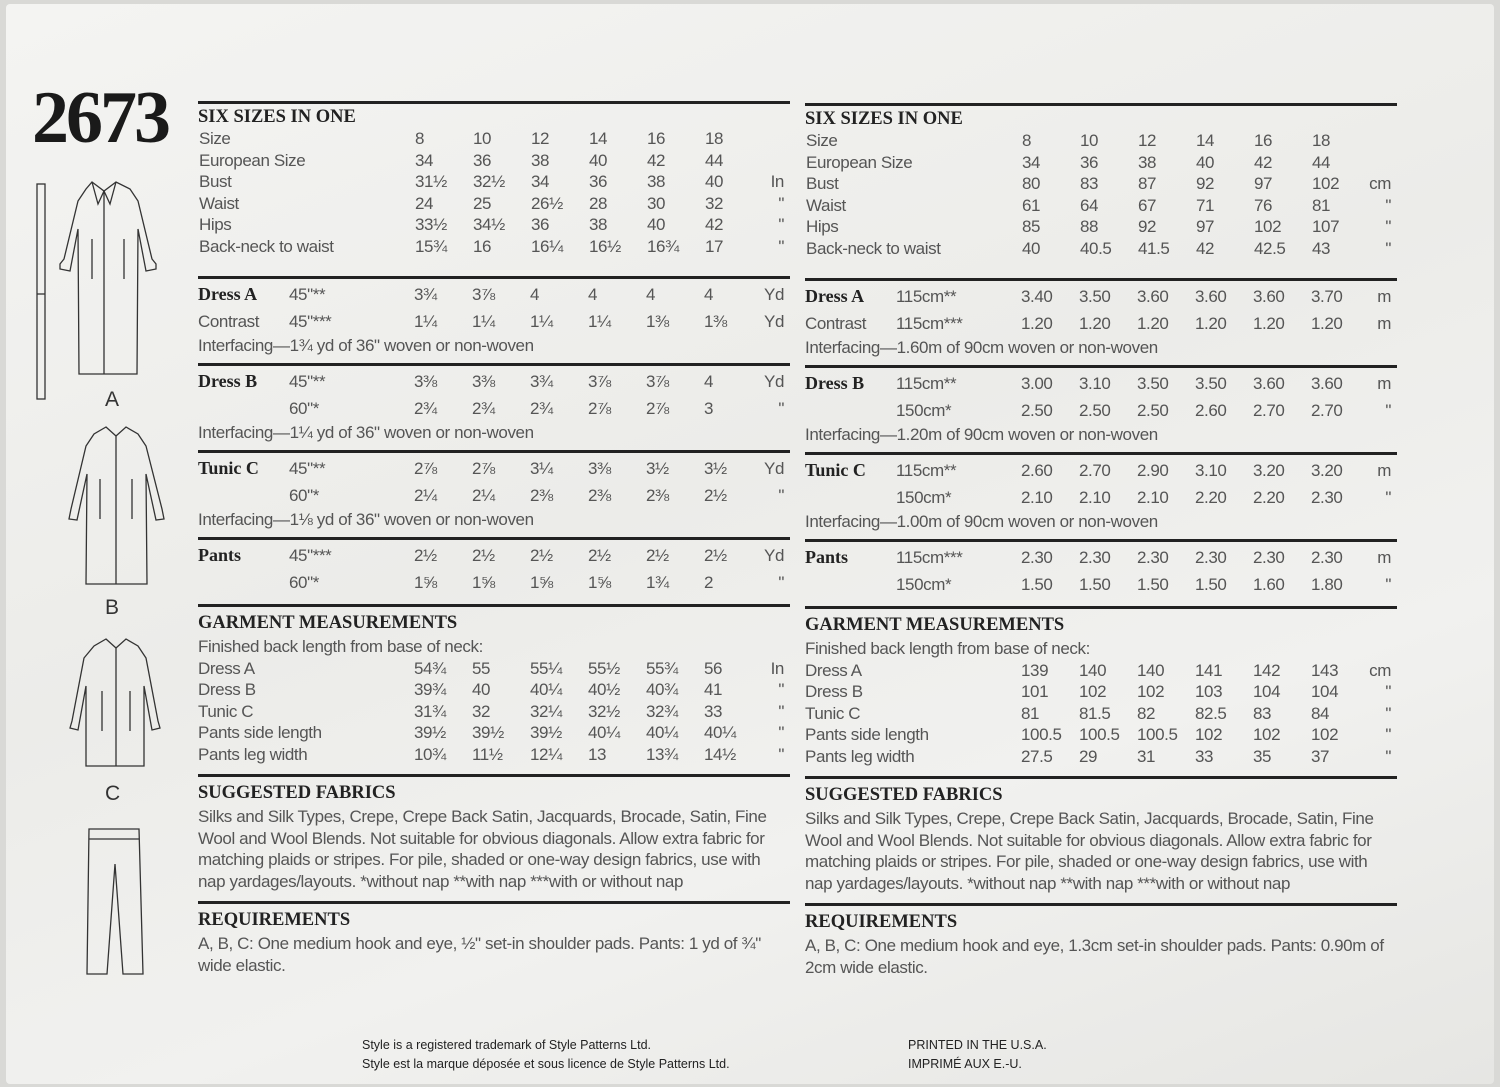  What do you see at coordinates (482, 203) in the screenshot?
I see `size-value: 25` at bounding box center [482, 203].